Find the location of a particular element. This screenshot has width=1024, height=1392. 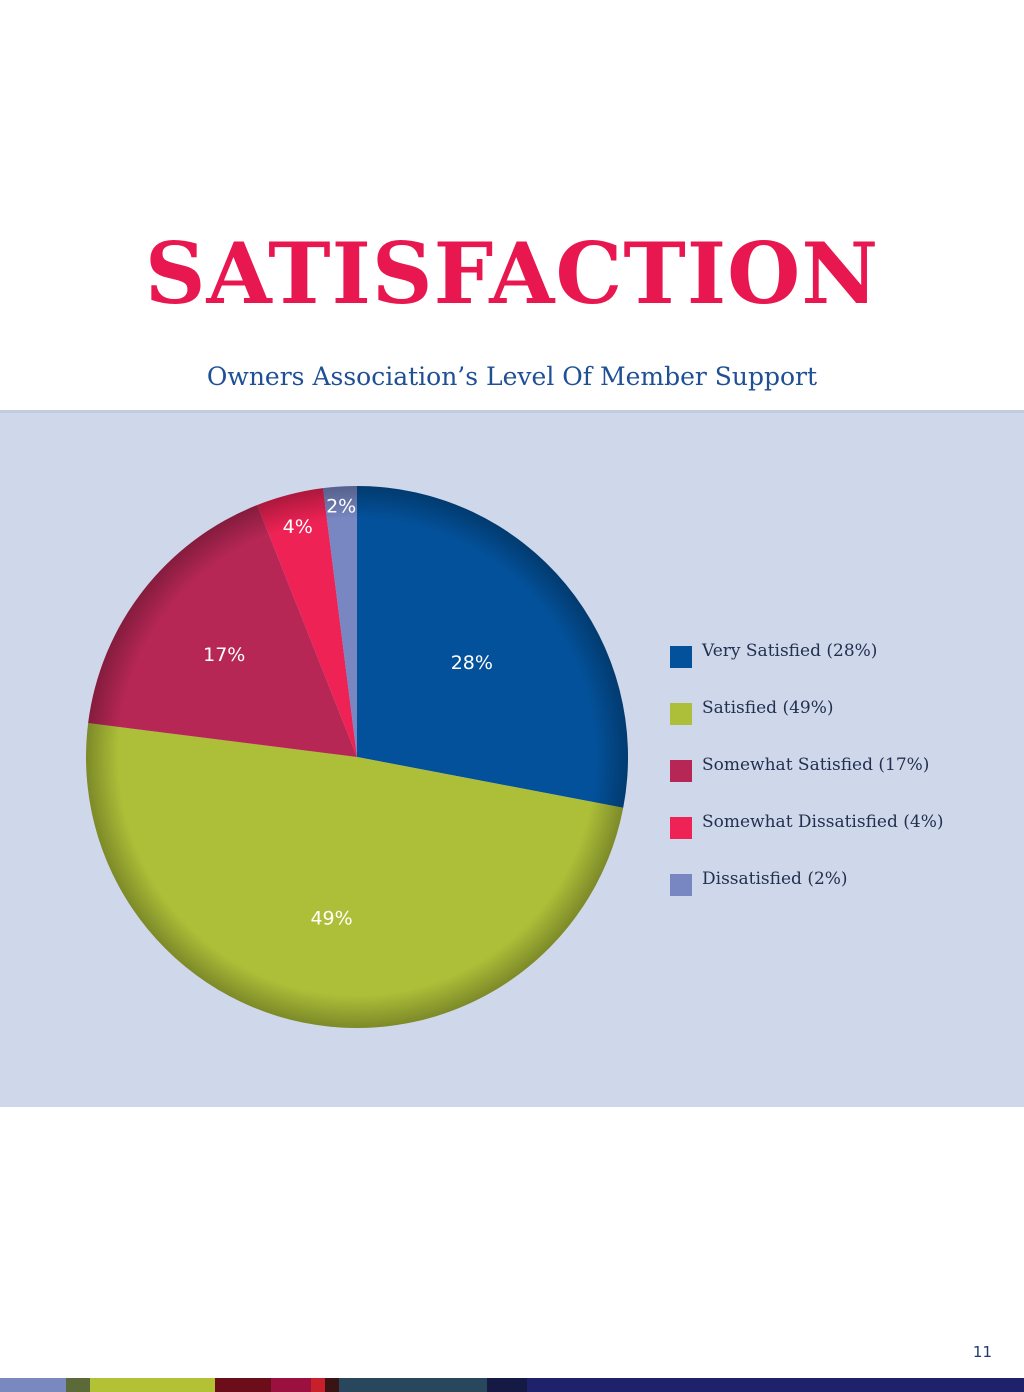

pie-data-label-0: 28% is located at coordinates (472, 663).